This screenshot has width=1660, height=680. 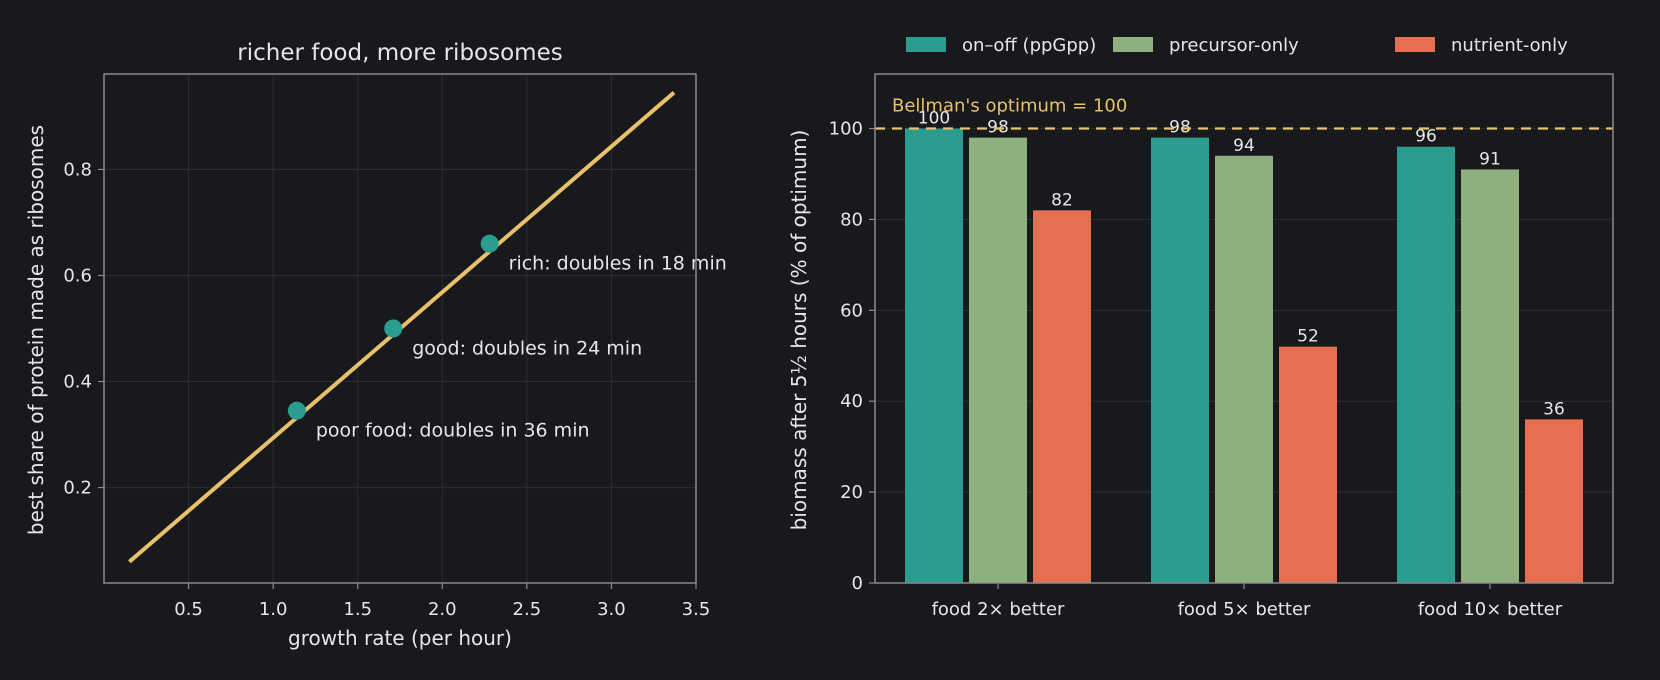 I want to click on right-y-tick-label: 40, so click(x=851, y=401).